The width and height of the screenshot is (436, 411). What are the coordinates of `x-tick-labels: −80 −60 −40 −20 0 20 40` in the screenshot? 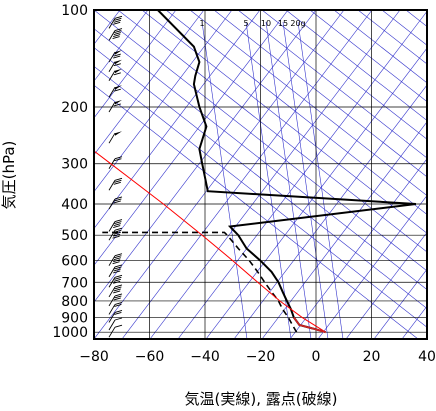 It's located at (257, 357).